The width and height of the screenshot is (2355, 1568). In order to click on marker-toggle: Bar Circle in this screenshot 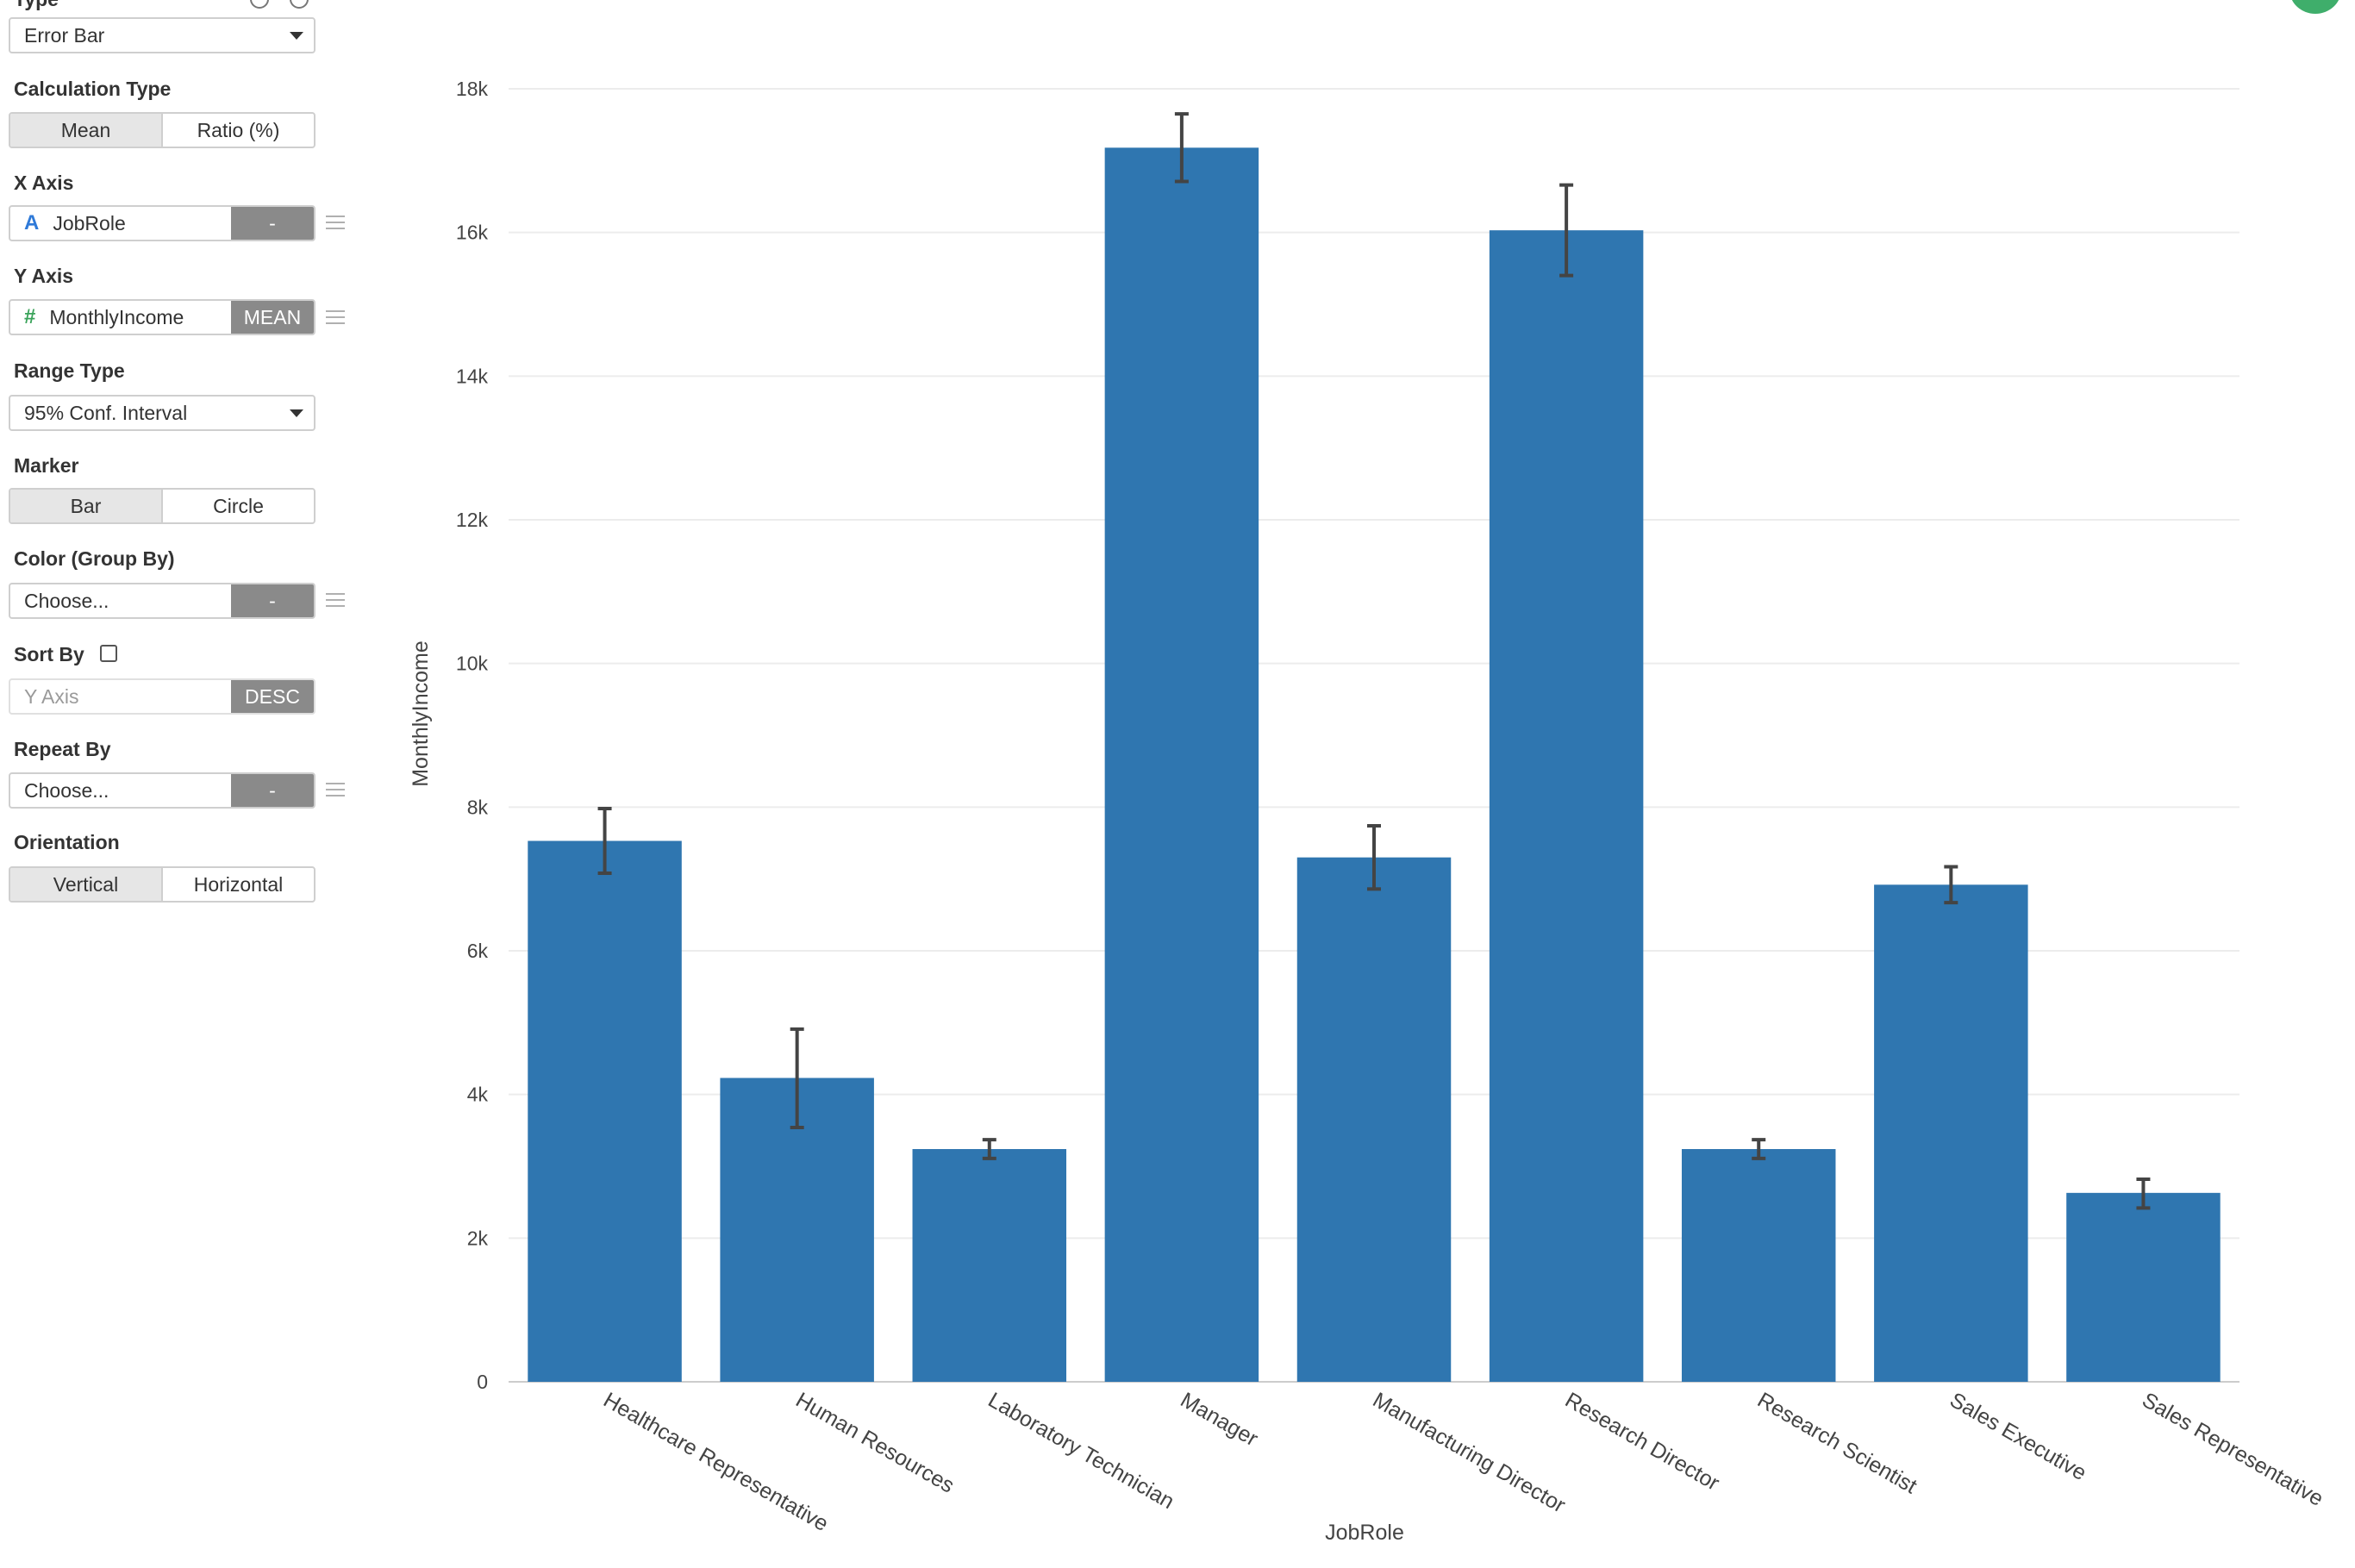, I will do `click(162, 506)`.